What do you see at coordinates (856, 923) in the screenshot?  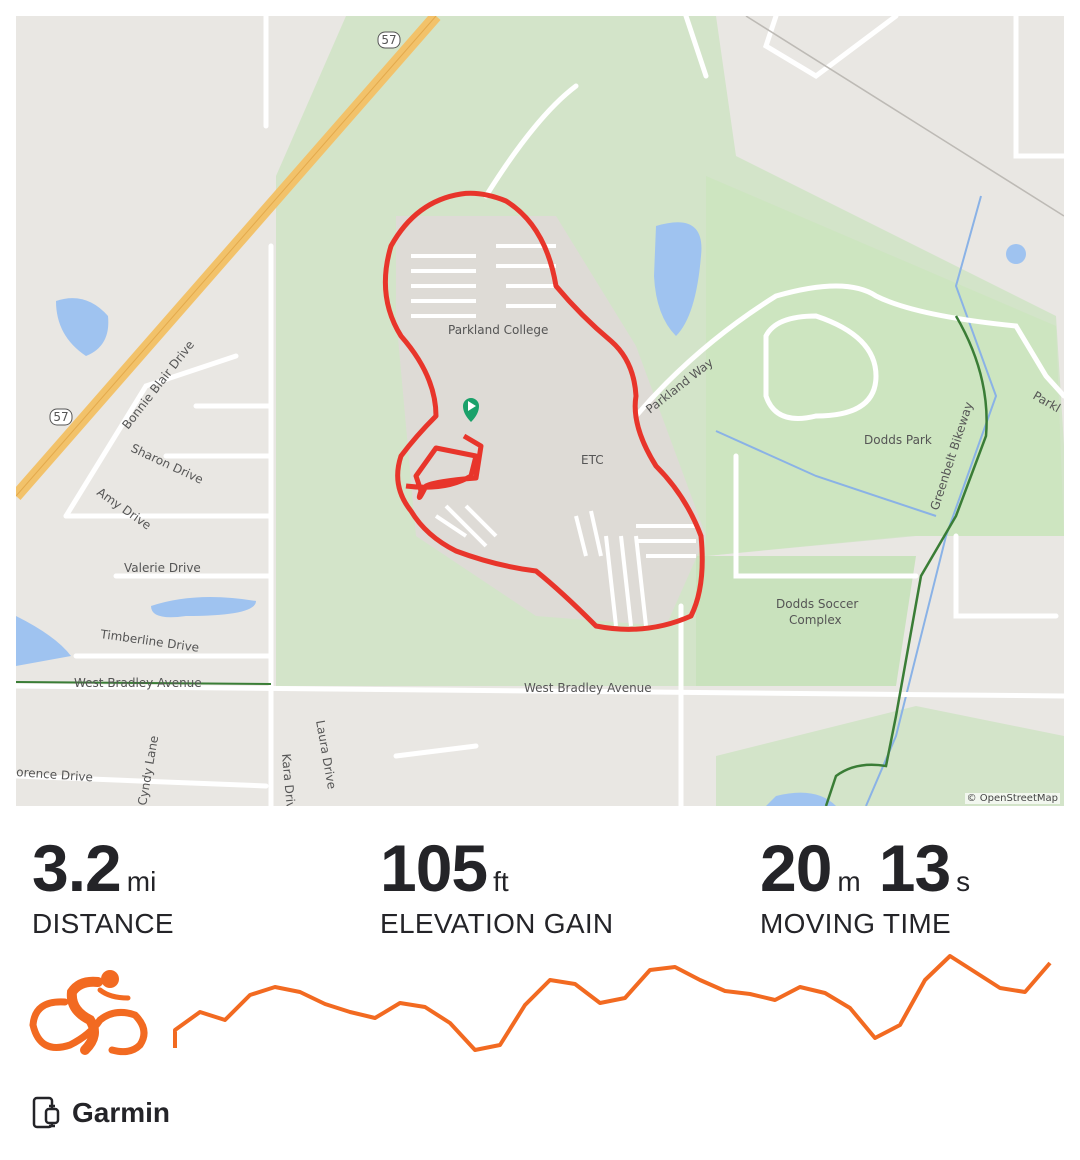 I see `moving-time-label: MOVING TIME` at bounding box center [856, 923].